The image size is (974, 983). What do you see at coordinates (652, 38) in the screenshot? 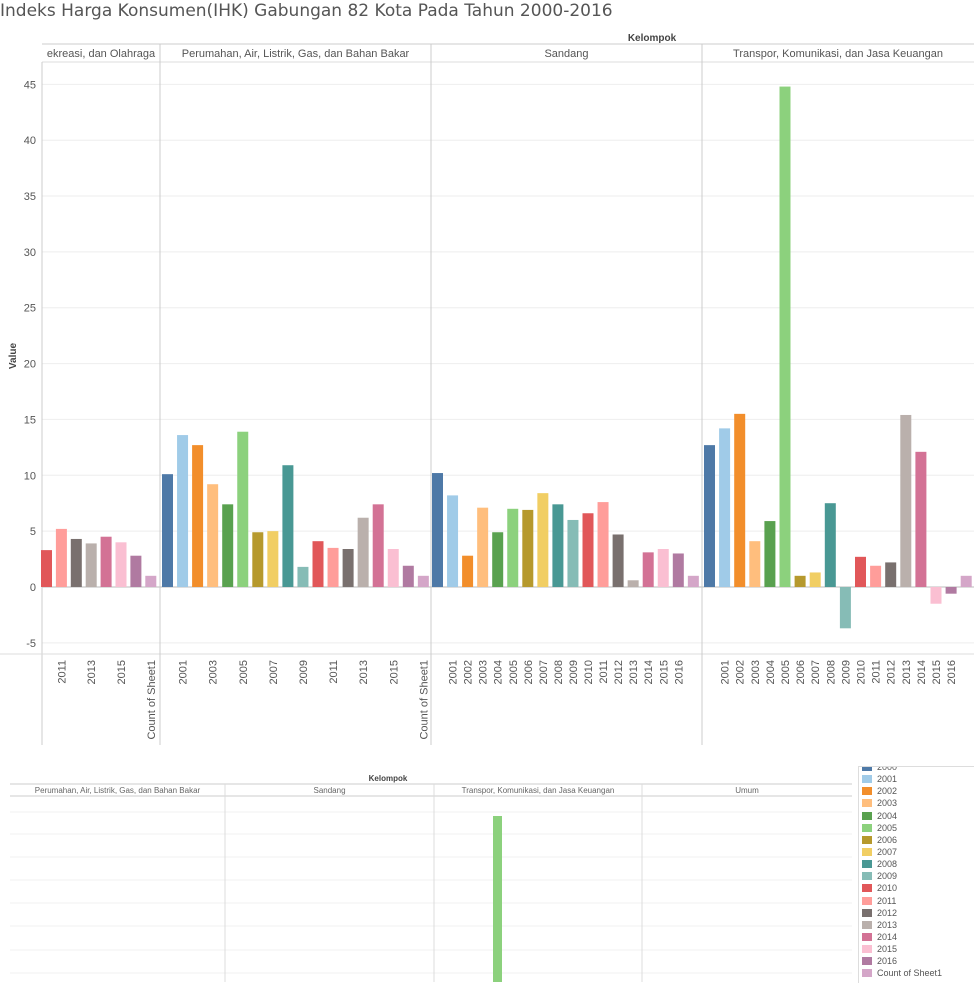
I see `column-header-kelompok: Kelompok` at bounding box center [652, 38].